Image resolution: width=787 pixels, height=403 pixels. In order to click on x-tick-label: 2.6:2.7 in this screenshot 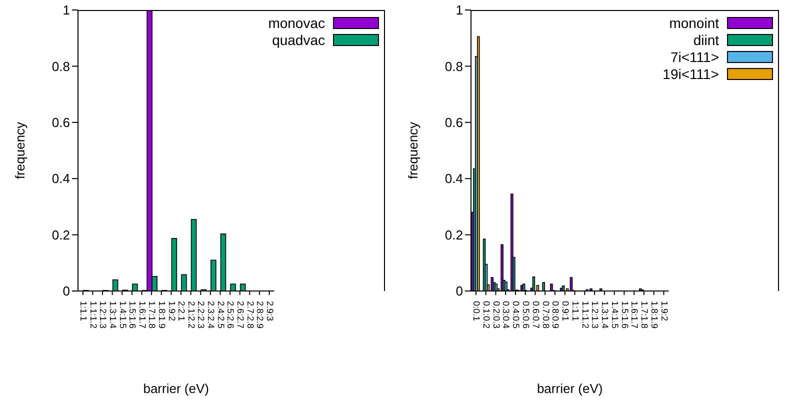, I will do `click(240, 315)`.